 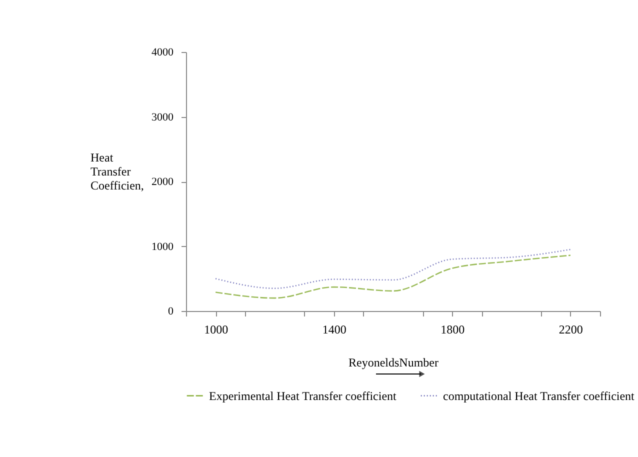 I want to click on x-tick-label: 2200, so click(x=570, y=329).